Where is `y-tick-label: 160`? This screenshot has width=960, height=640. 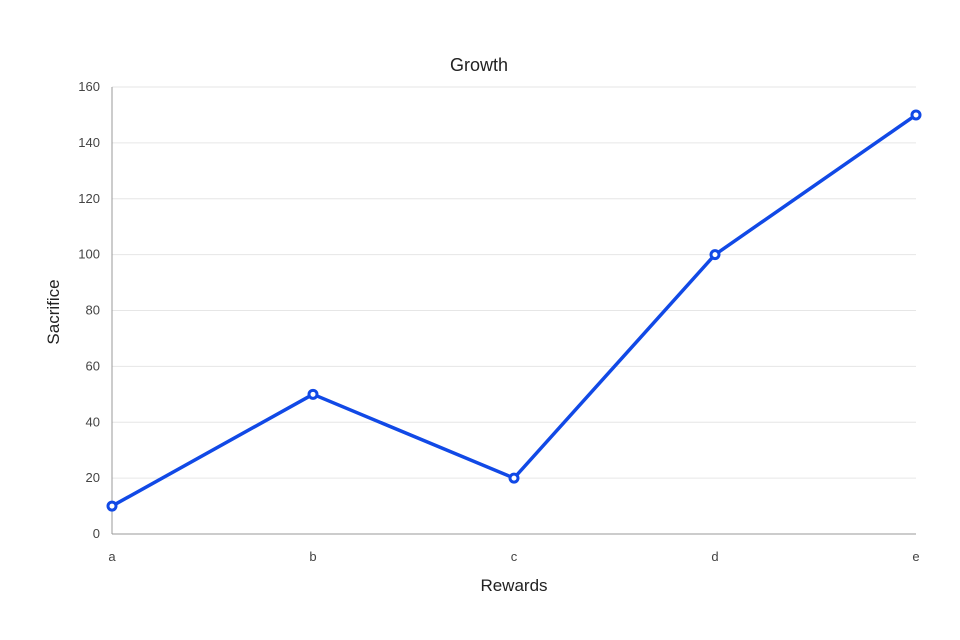 y-tick-label: 160 is located at coordinates (89, 86).